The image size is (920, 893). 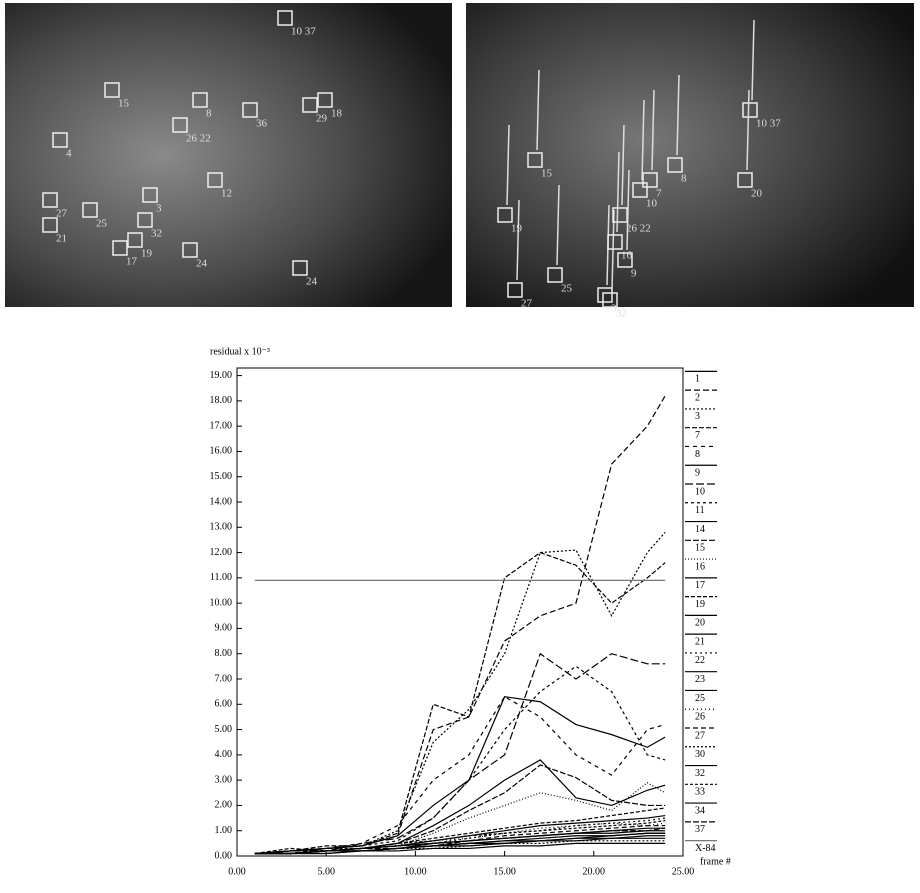 What do you see at coordinates (705, 848) in the screenshot?
I see `legend-label: X-84` at bounding box center [705, 848].